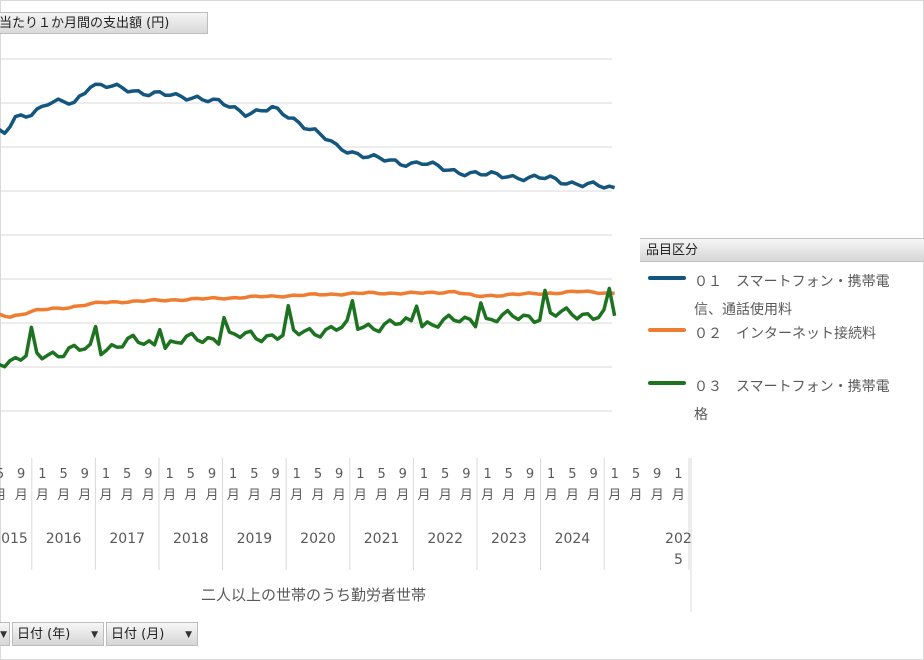  What do you see at coordinates (14, 539) in the screenshot?
I see `x-year-label: 2015` at bounding box center [14, 539].